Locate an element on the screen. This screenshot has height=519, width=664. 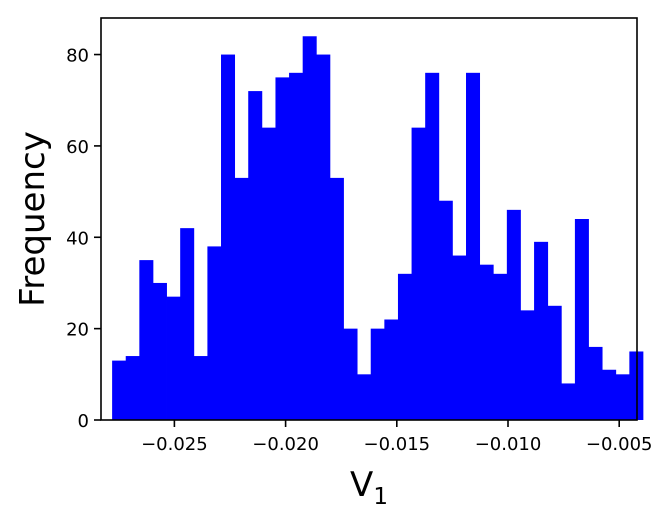
y-tick-label: 20 is located at coordinates (77, 330).